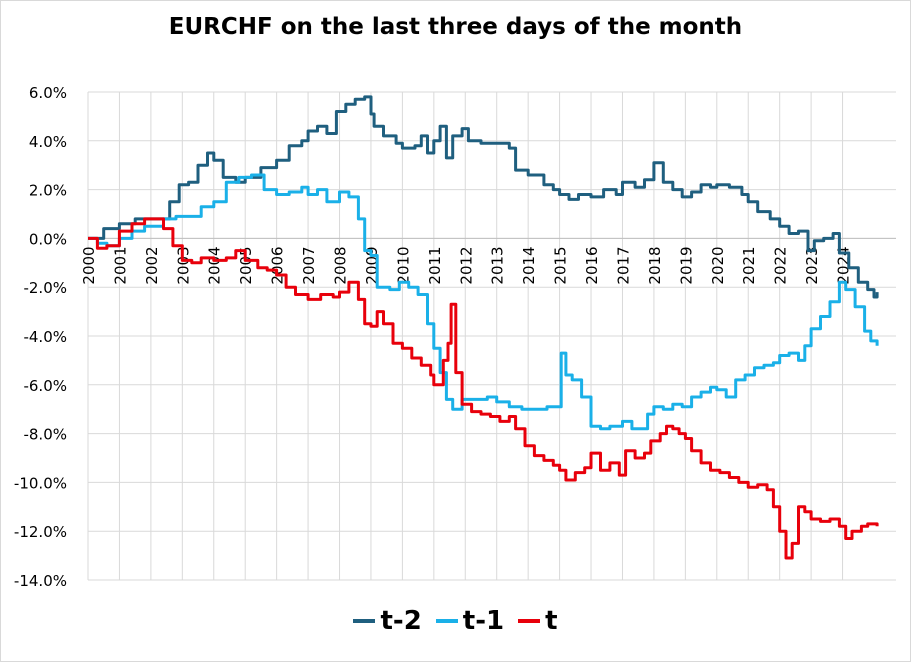 Image resolution: width=911 pixels, height=662 pixels. I want to click on legend: t-2 t-1 t, so click(455, 621).